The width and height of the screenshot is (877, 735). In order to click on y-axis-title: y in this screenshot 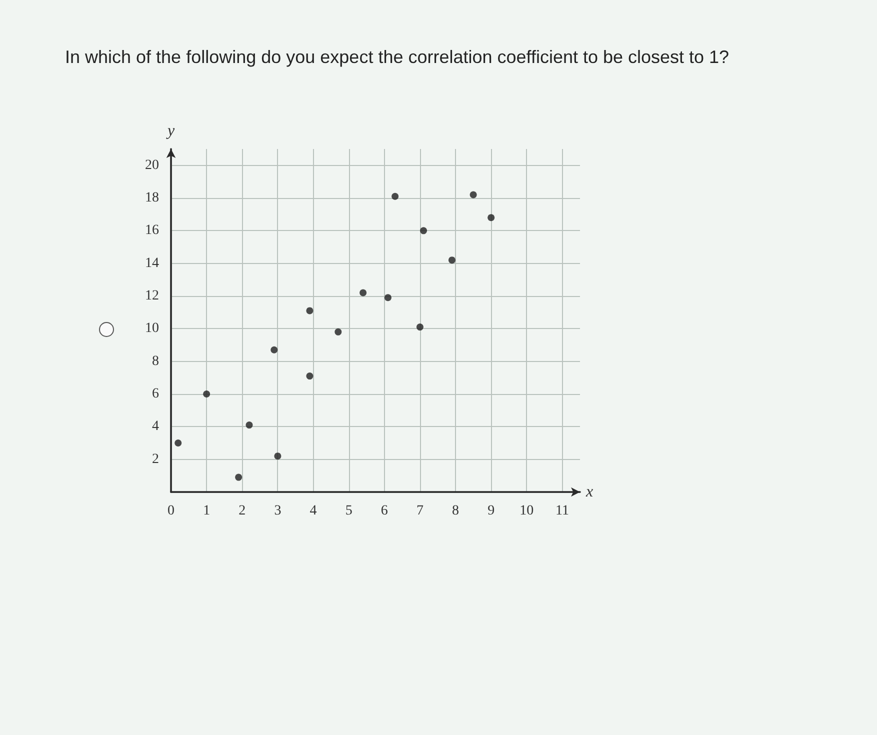, I will do `click(170, 131)`.